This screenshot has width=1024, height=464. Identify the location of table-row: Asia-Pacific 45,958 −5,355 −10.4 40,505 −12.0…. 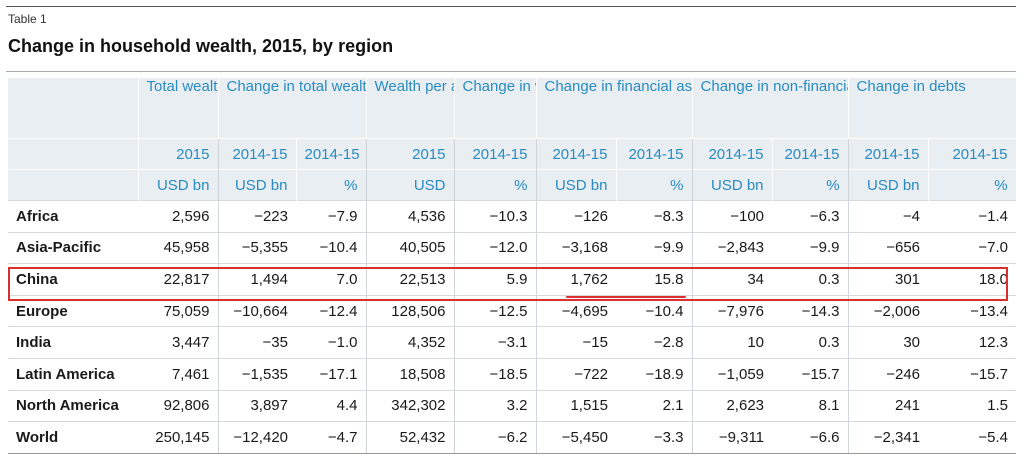
(512, 247).